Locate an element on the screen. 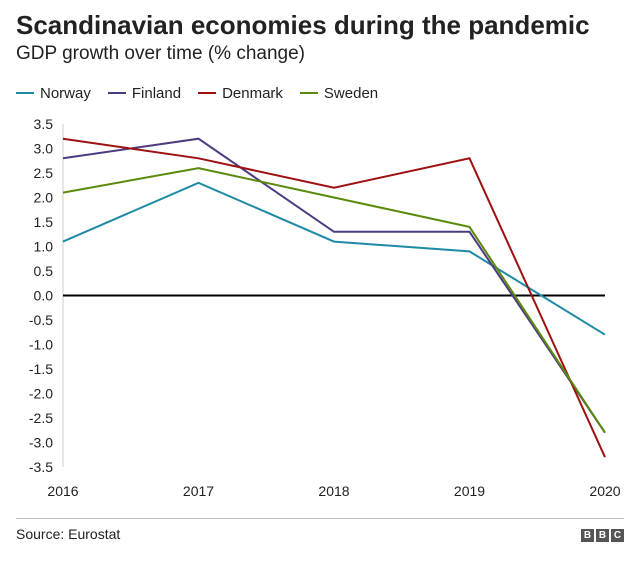 The image size is (640, 564). legend-item-sweden: Sweden is located at coordinates (339, 93).